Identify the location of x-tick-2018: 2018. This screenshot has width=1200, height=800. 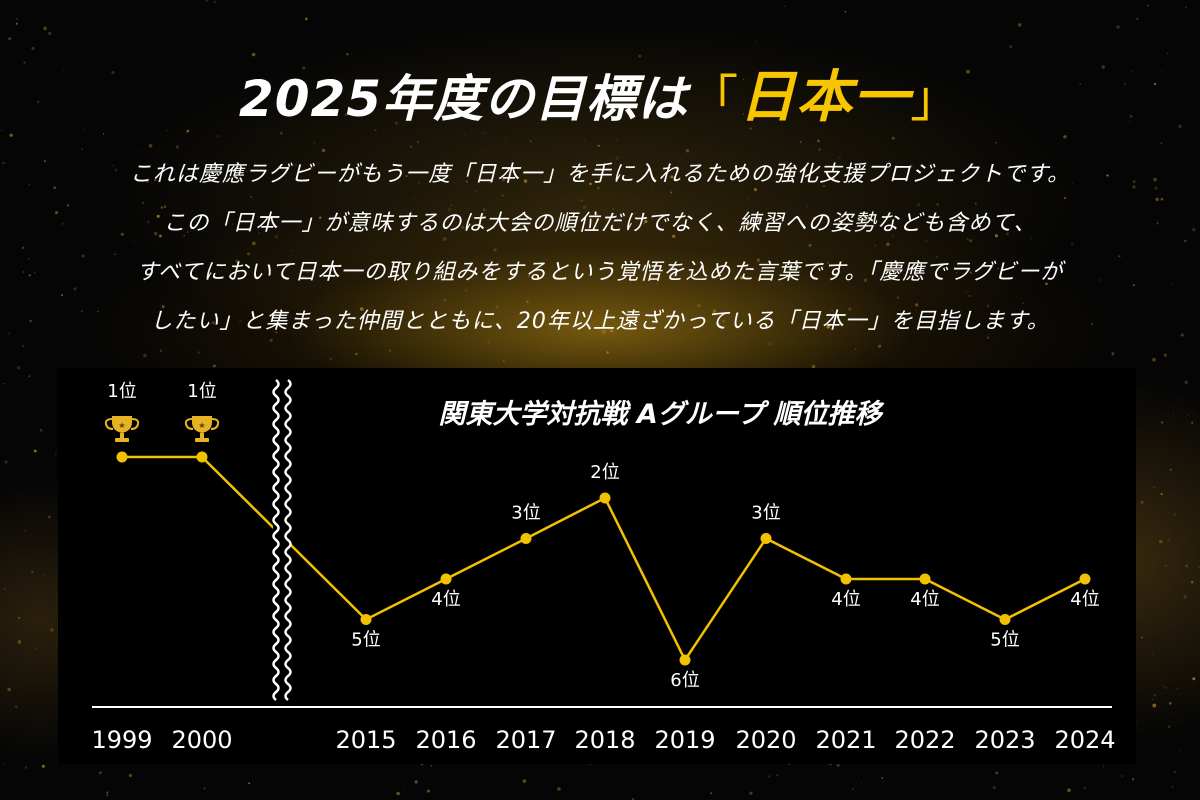
(604, 740).